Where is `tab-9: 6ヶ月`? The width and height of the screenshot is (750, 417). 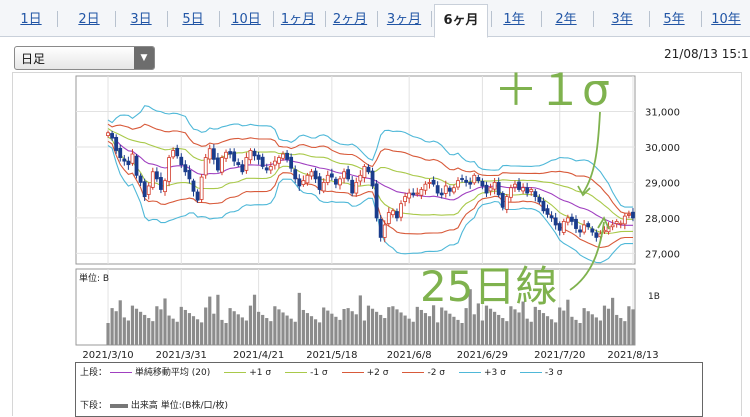 tab-9: 6ヶ月 is located at coordinates (461, 21).